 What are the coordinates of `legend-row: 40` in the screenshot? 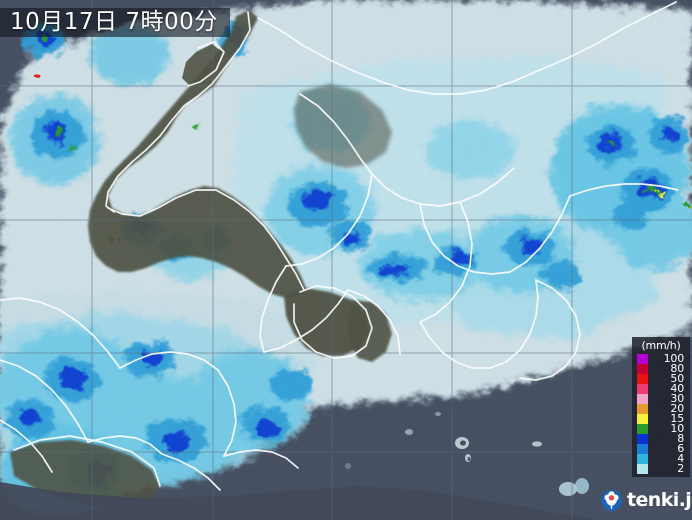 It's located at (663, 388).